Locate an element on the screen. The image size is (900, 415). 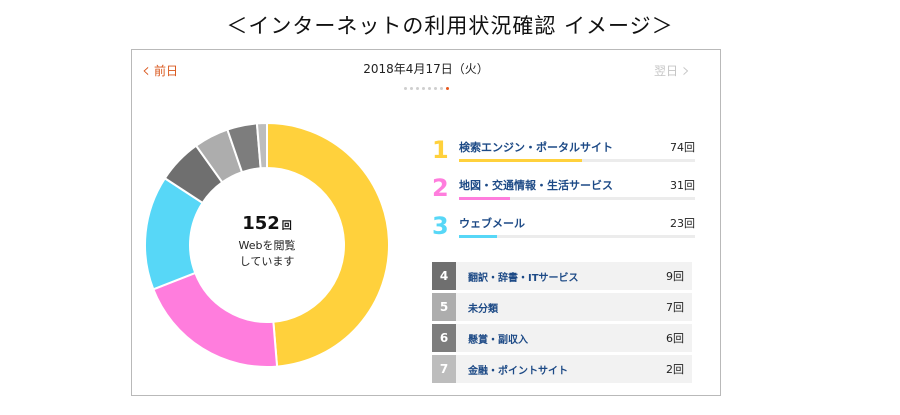
category-count: 74回 is located at coordinates (682, 147).